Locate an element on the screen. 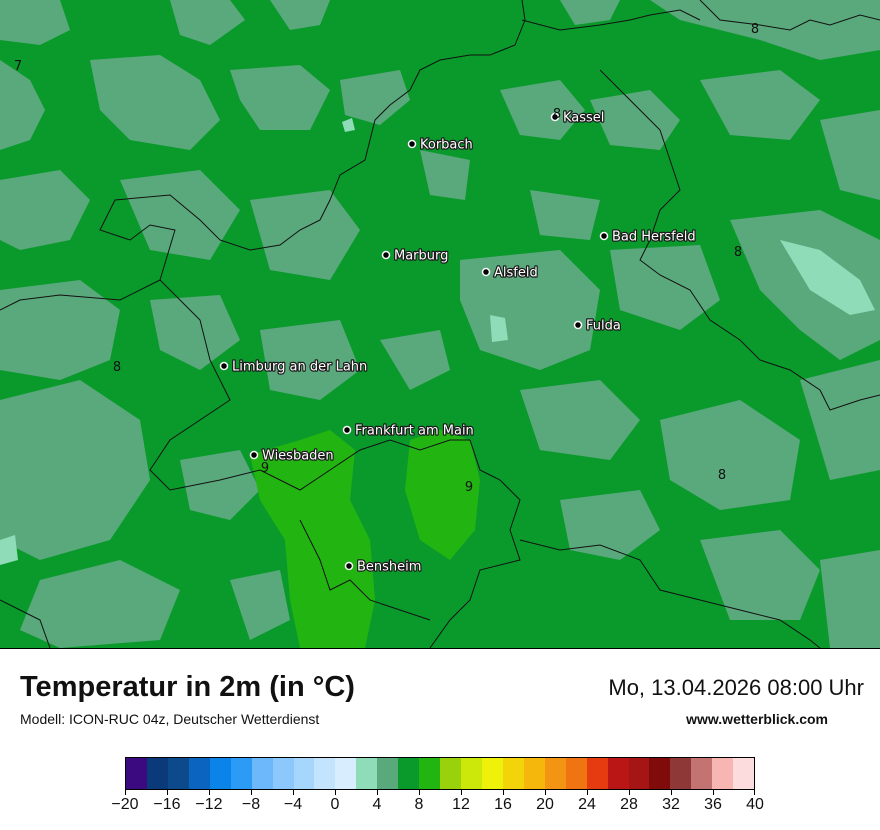 The width and height of the screenshot is (880, 830). city-alsfeld: Alsfeld is located at coordinates (510, 273).